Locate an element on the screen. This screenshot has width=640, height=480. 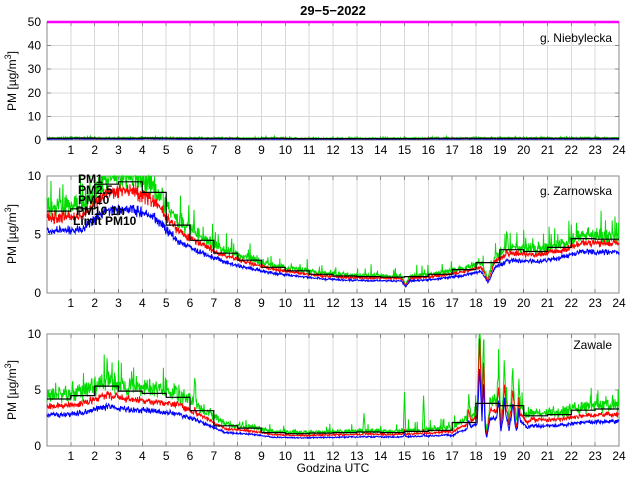
x-tick-label: 9 is located at coordinates (261, 303).